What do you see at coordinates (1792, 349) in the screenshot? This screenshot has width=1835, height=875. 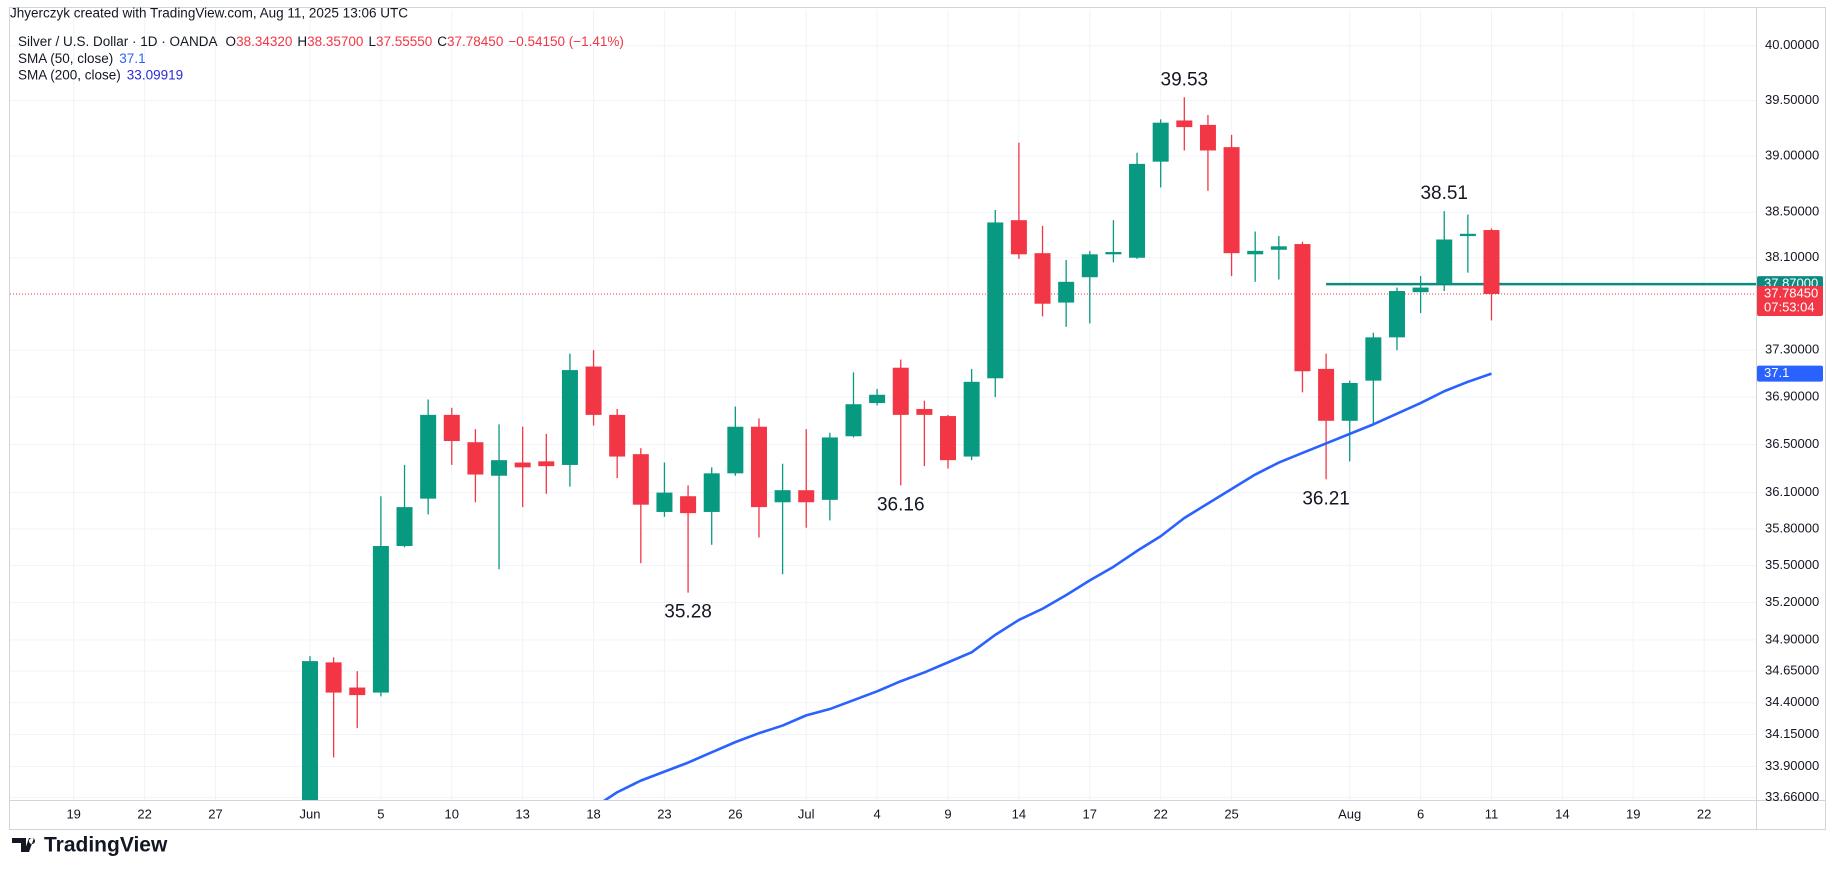 I see `y-tick-label: 37.30000` at bounding box center [1792, 349].